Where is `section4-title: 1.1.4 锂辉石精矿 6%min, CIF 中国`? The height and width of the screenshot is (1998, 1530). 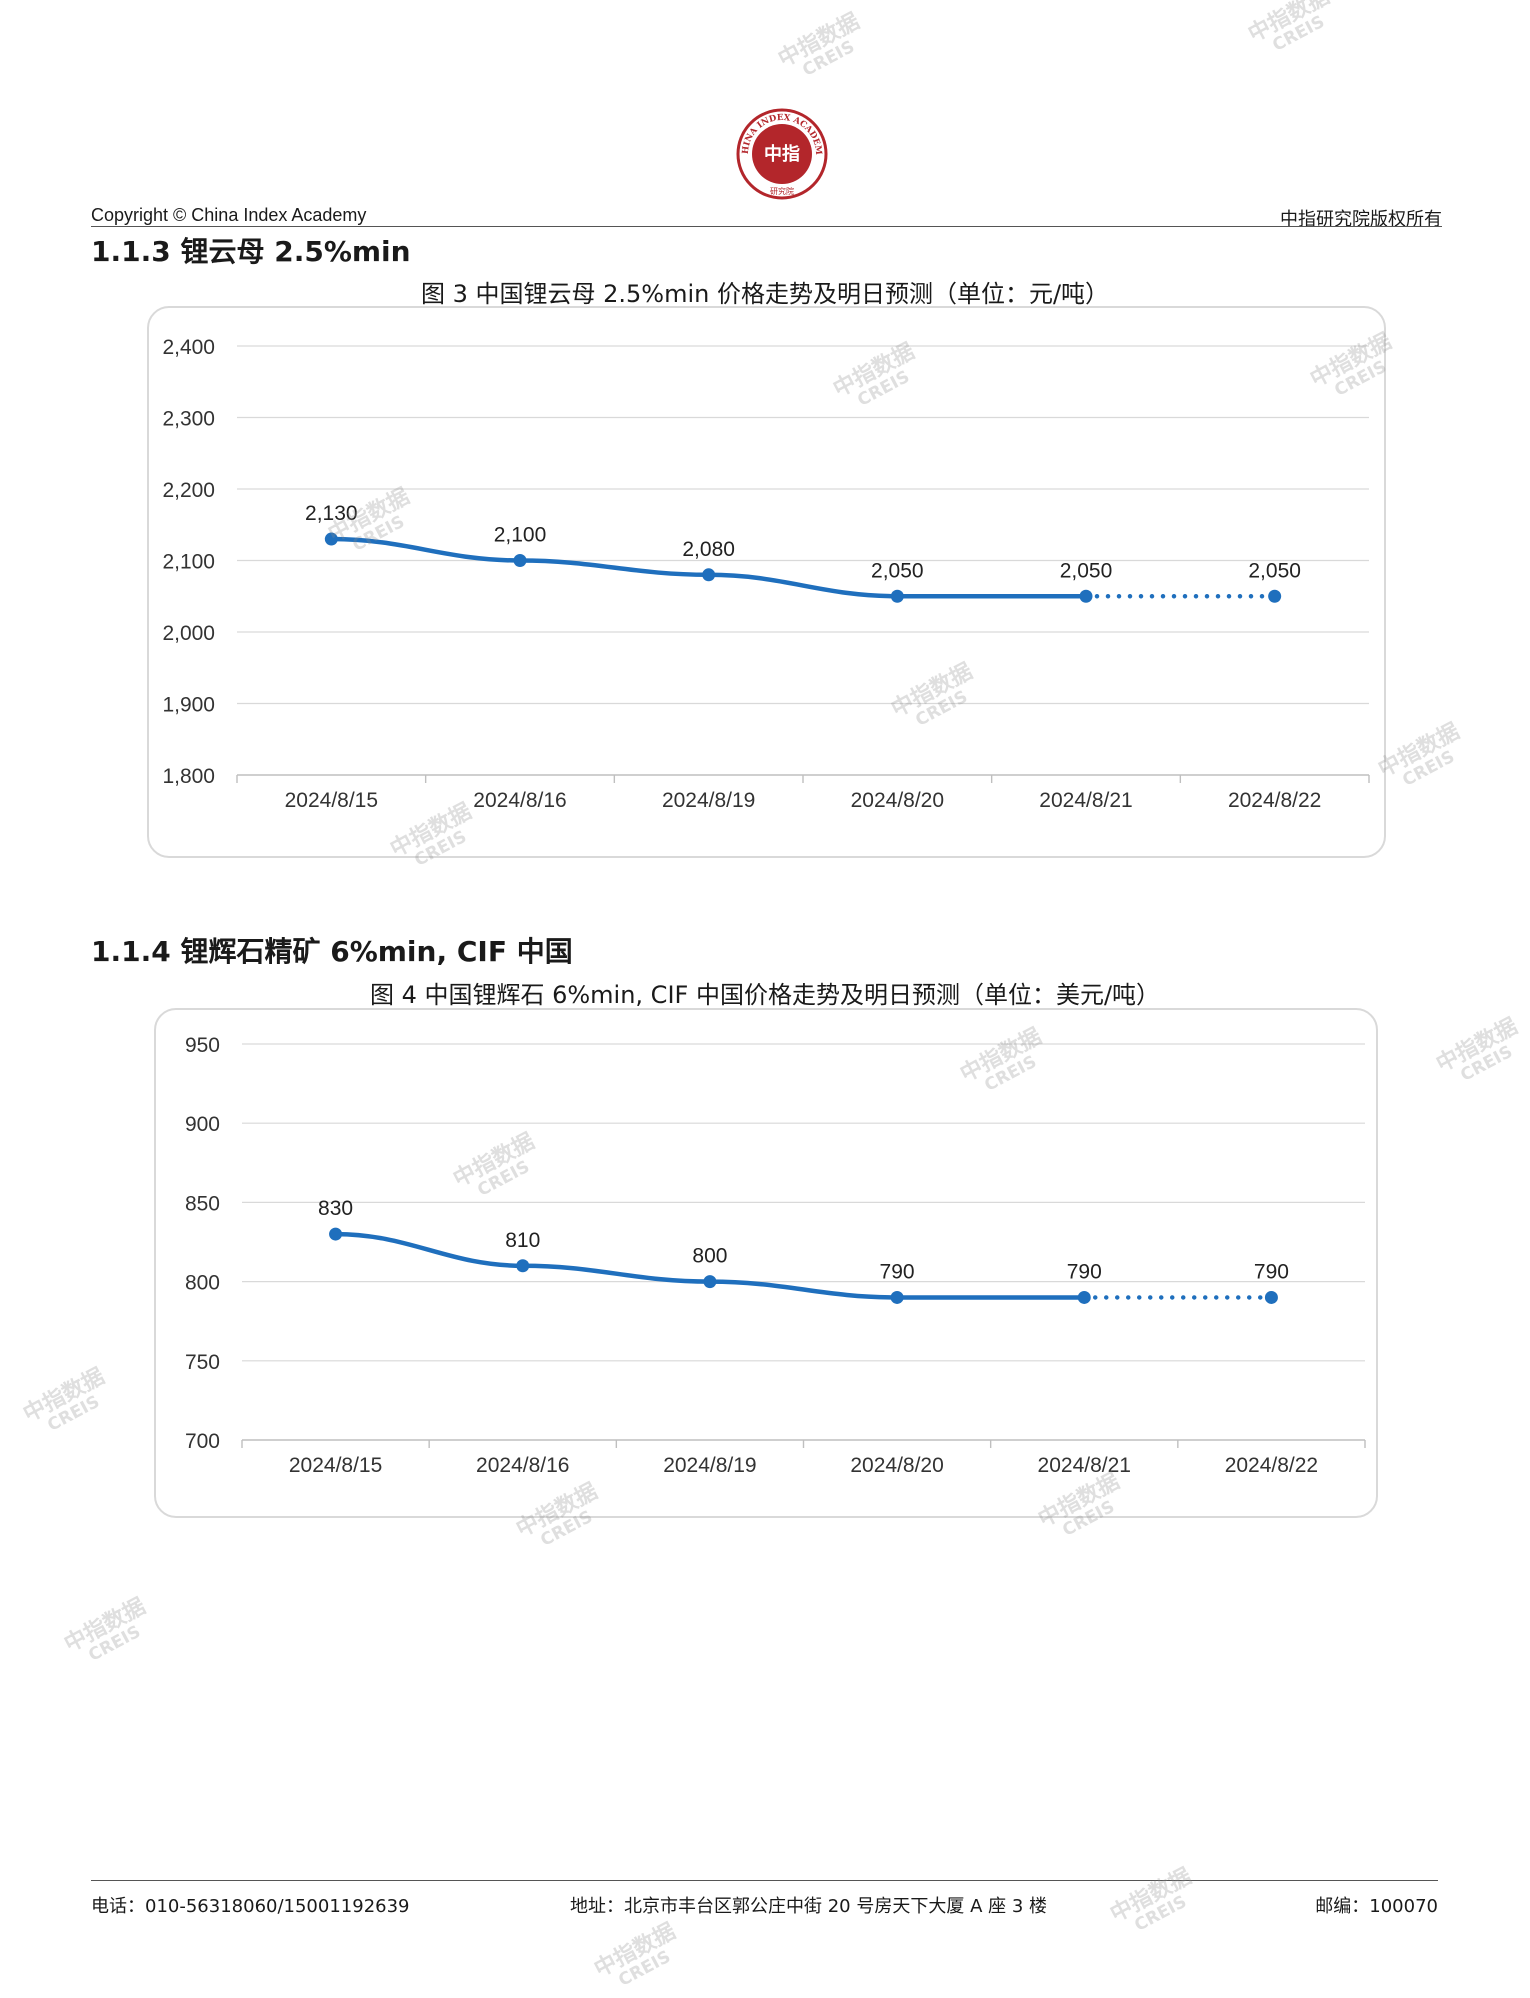 section4-title: 1.1.4 锂辉石精矿 6%min, CIF 中国 is located at coordinates (332, 951).